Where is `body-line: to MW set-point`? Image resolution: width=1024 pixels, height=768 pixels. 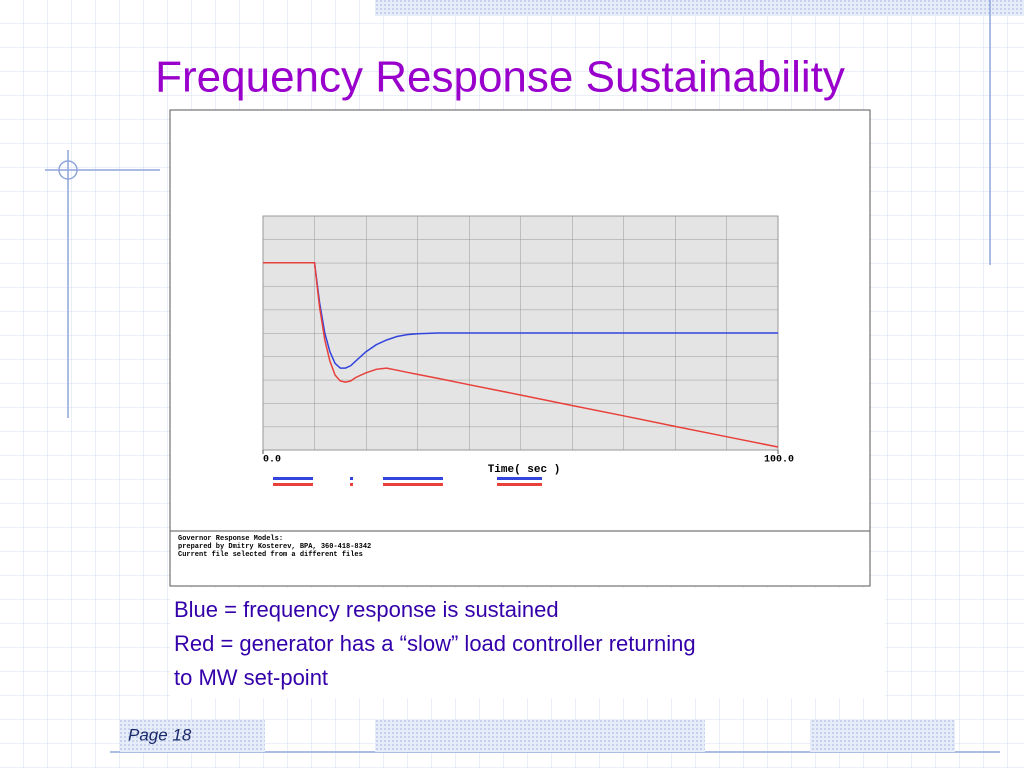
body-line: to MW set-point is located at coordinates (251, 677).